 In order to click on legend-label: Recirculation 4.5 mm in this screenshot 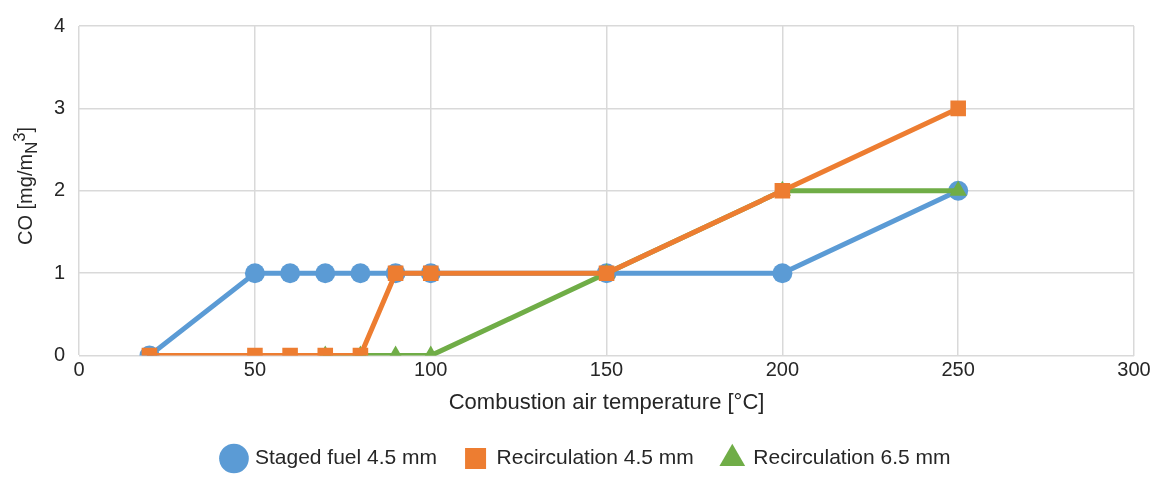, I will do `click(595, 457)`.